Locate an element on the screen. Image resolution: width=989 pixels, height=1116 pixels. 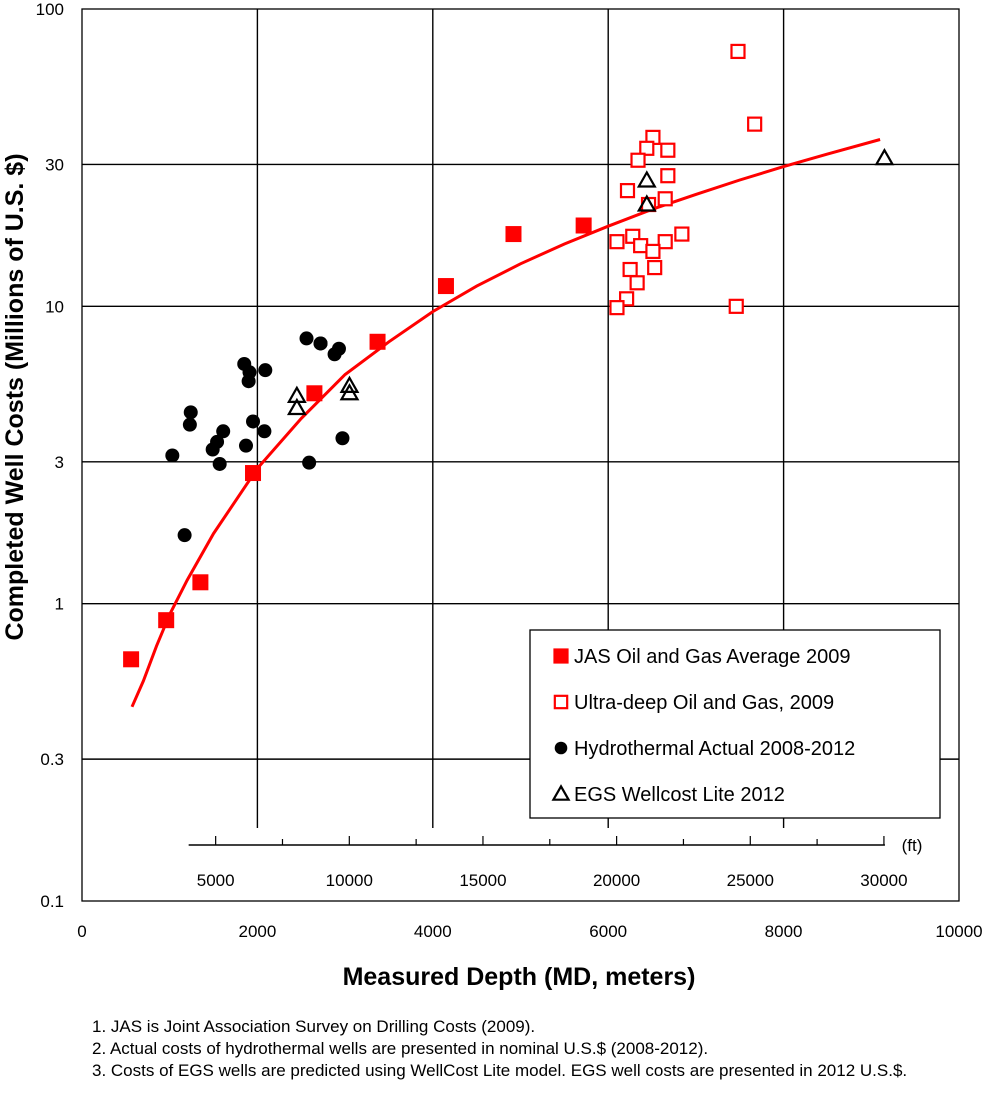
y-tick-label: 3 is located at coordinates (59, 462).